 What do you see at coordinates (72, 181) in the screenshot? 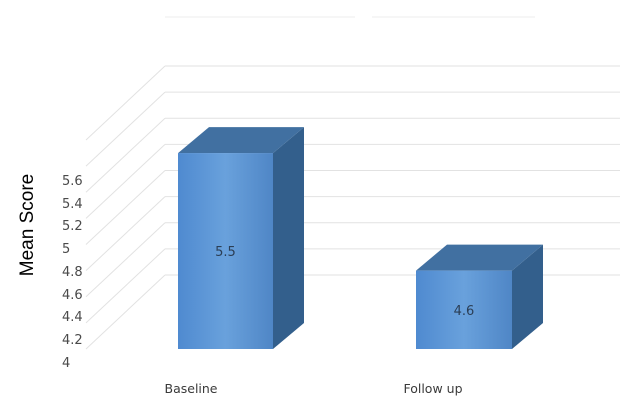
I see `y-tick-label: 5.6` at bounding box center [72, 181].